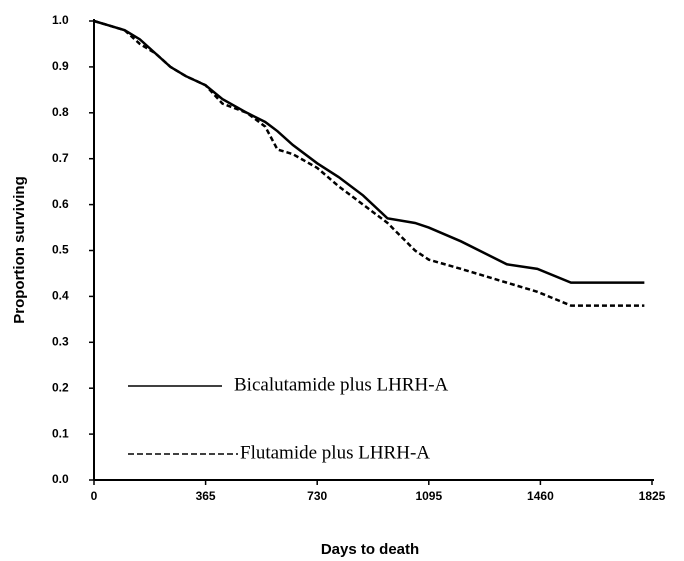 Image resolution: width=684 pixels, height=561 pixels. Describe the element at coordinates (60, 433) in the screenshot. I see `y-tick-label: 0.1` at that location.